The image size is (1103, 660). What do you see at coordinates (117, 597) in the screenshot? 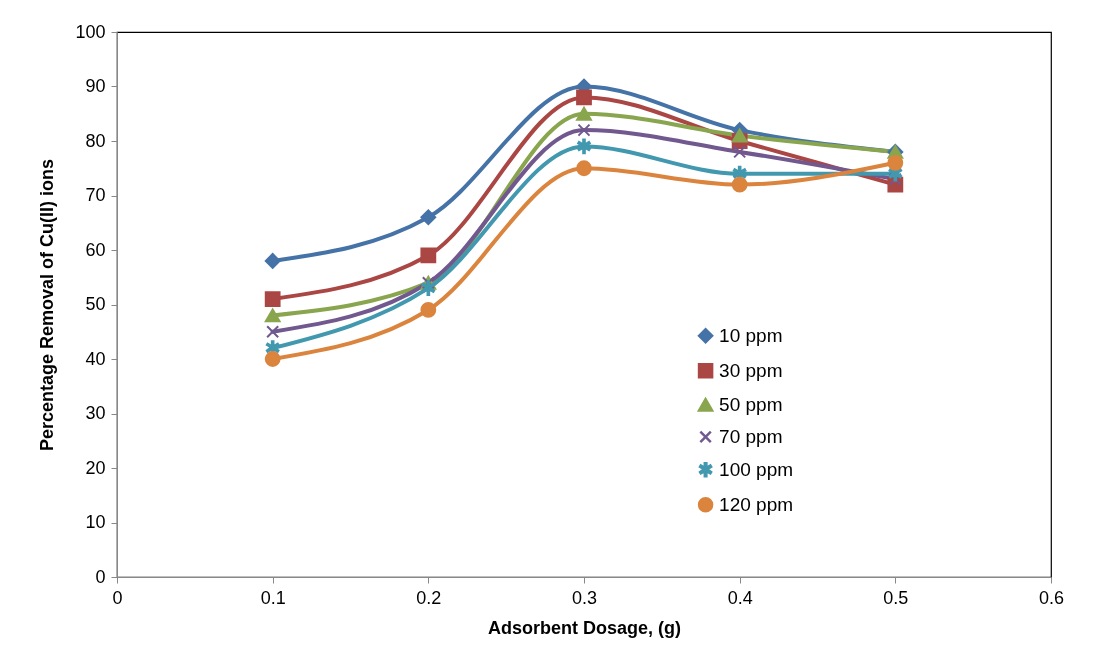
I see `x-tick-label: 0` at bounding box center [117, 597].